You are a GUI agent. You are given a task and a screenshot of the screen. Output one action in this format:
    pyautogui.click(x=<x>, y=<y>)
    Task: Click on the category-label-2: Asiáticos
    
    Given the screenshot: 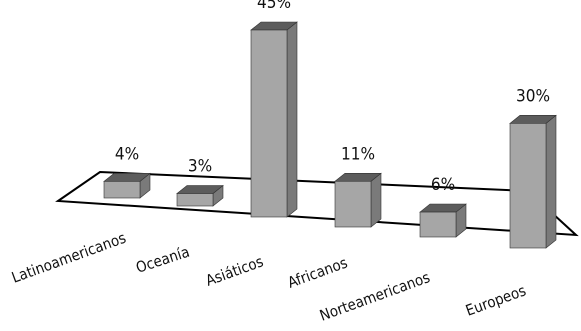 What is the action you would take?
    pyautogui.click(x=234, y=270)
    